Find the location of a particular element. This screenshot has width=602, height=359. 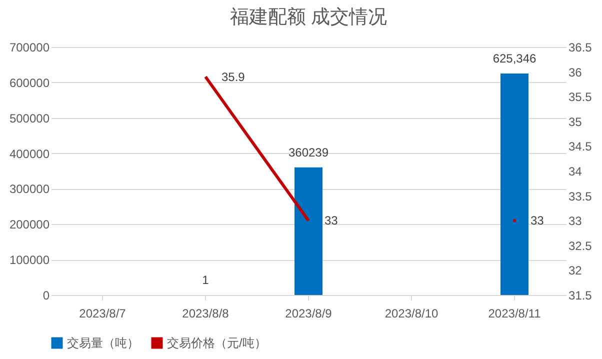

legend-label: 交易价格（元/吨） is located at coordinates (216, 343).